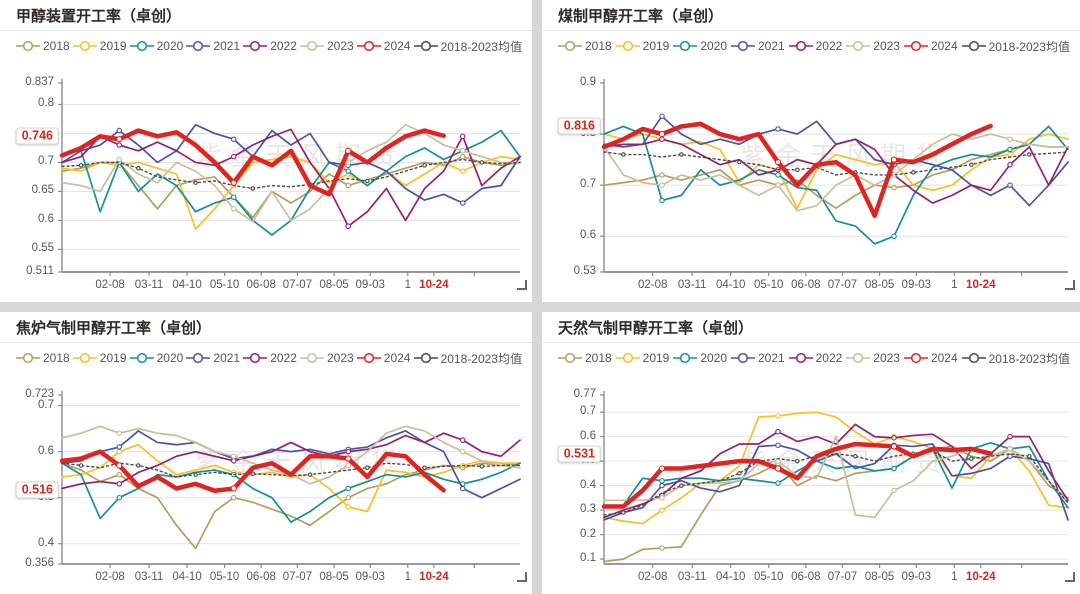  I want to click on y-axis-tick-label: 0.837, so click(39, 82).